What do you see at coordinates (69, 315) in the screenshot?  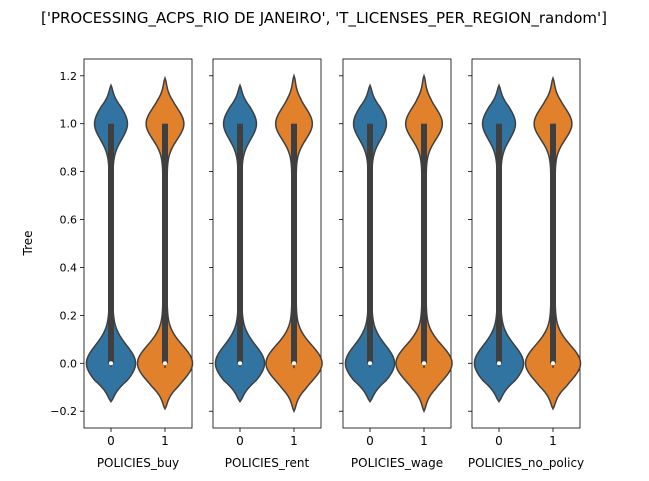 I see `y-tick-label: 0.2` at bounding box center [69, 315].